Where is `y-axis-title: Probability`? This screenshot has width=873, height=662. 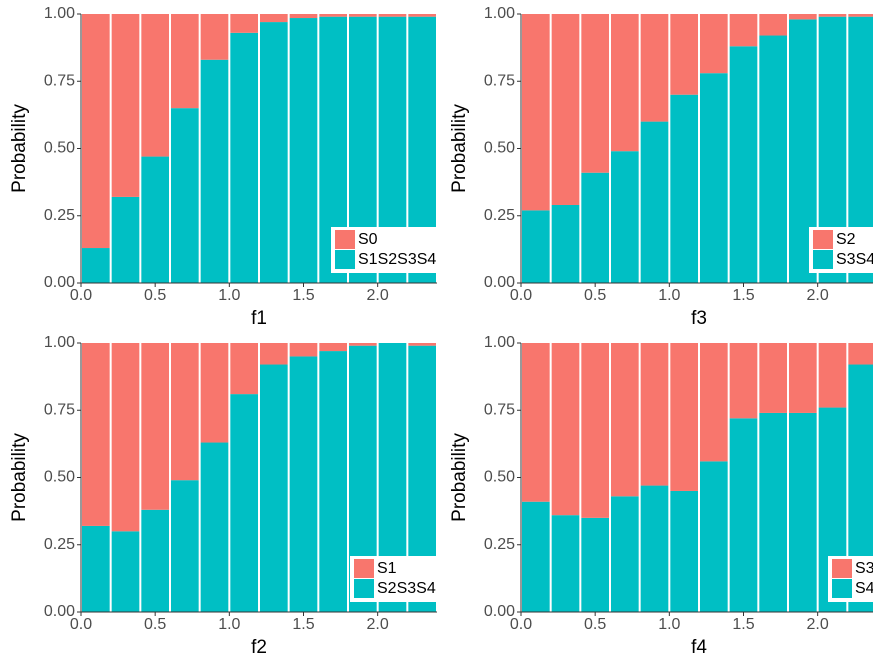 y-axis-title: Probability is located at coordinates (19, 148).